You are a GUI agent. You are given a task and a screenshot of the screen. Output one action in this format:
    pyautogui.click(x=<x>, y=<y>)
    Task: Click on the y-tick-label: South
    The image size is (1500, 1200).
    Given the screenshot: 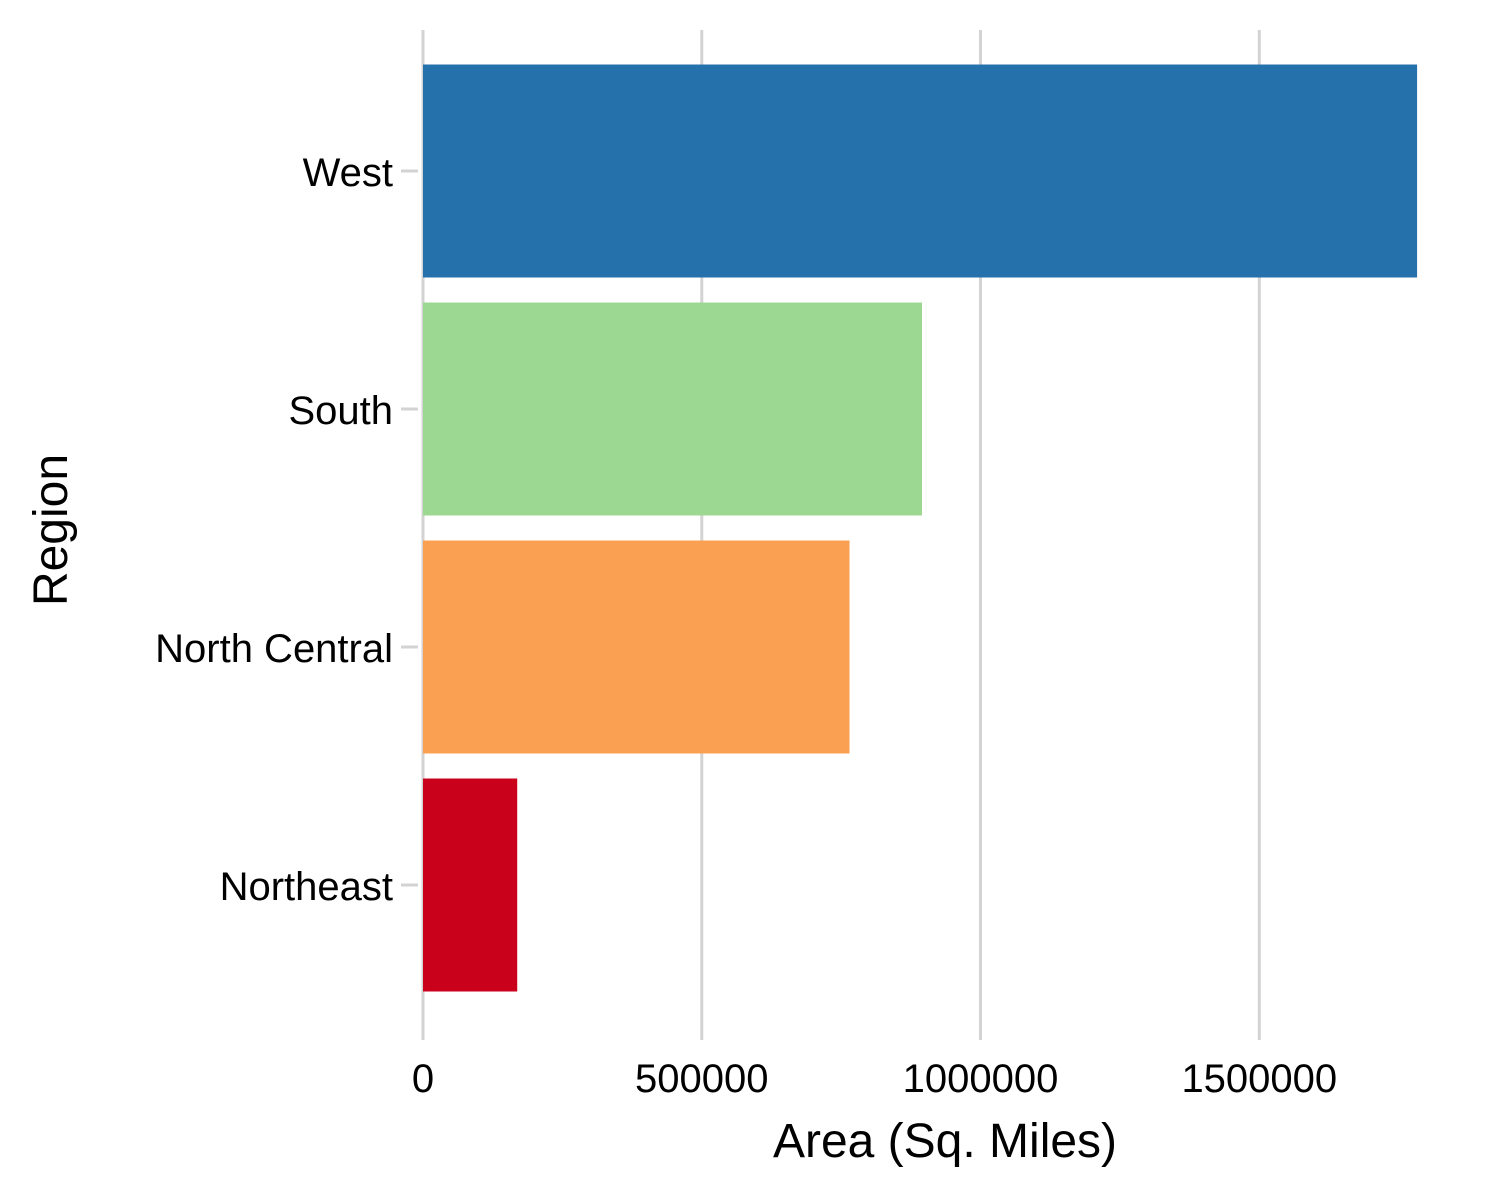 What is the action you would take?
    pyautogui.click(x=340, y=411)
    